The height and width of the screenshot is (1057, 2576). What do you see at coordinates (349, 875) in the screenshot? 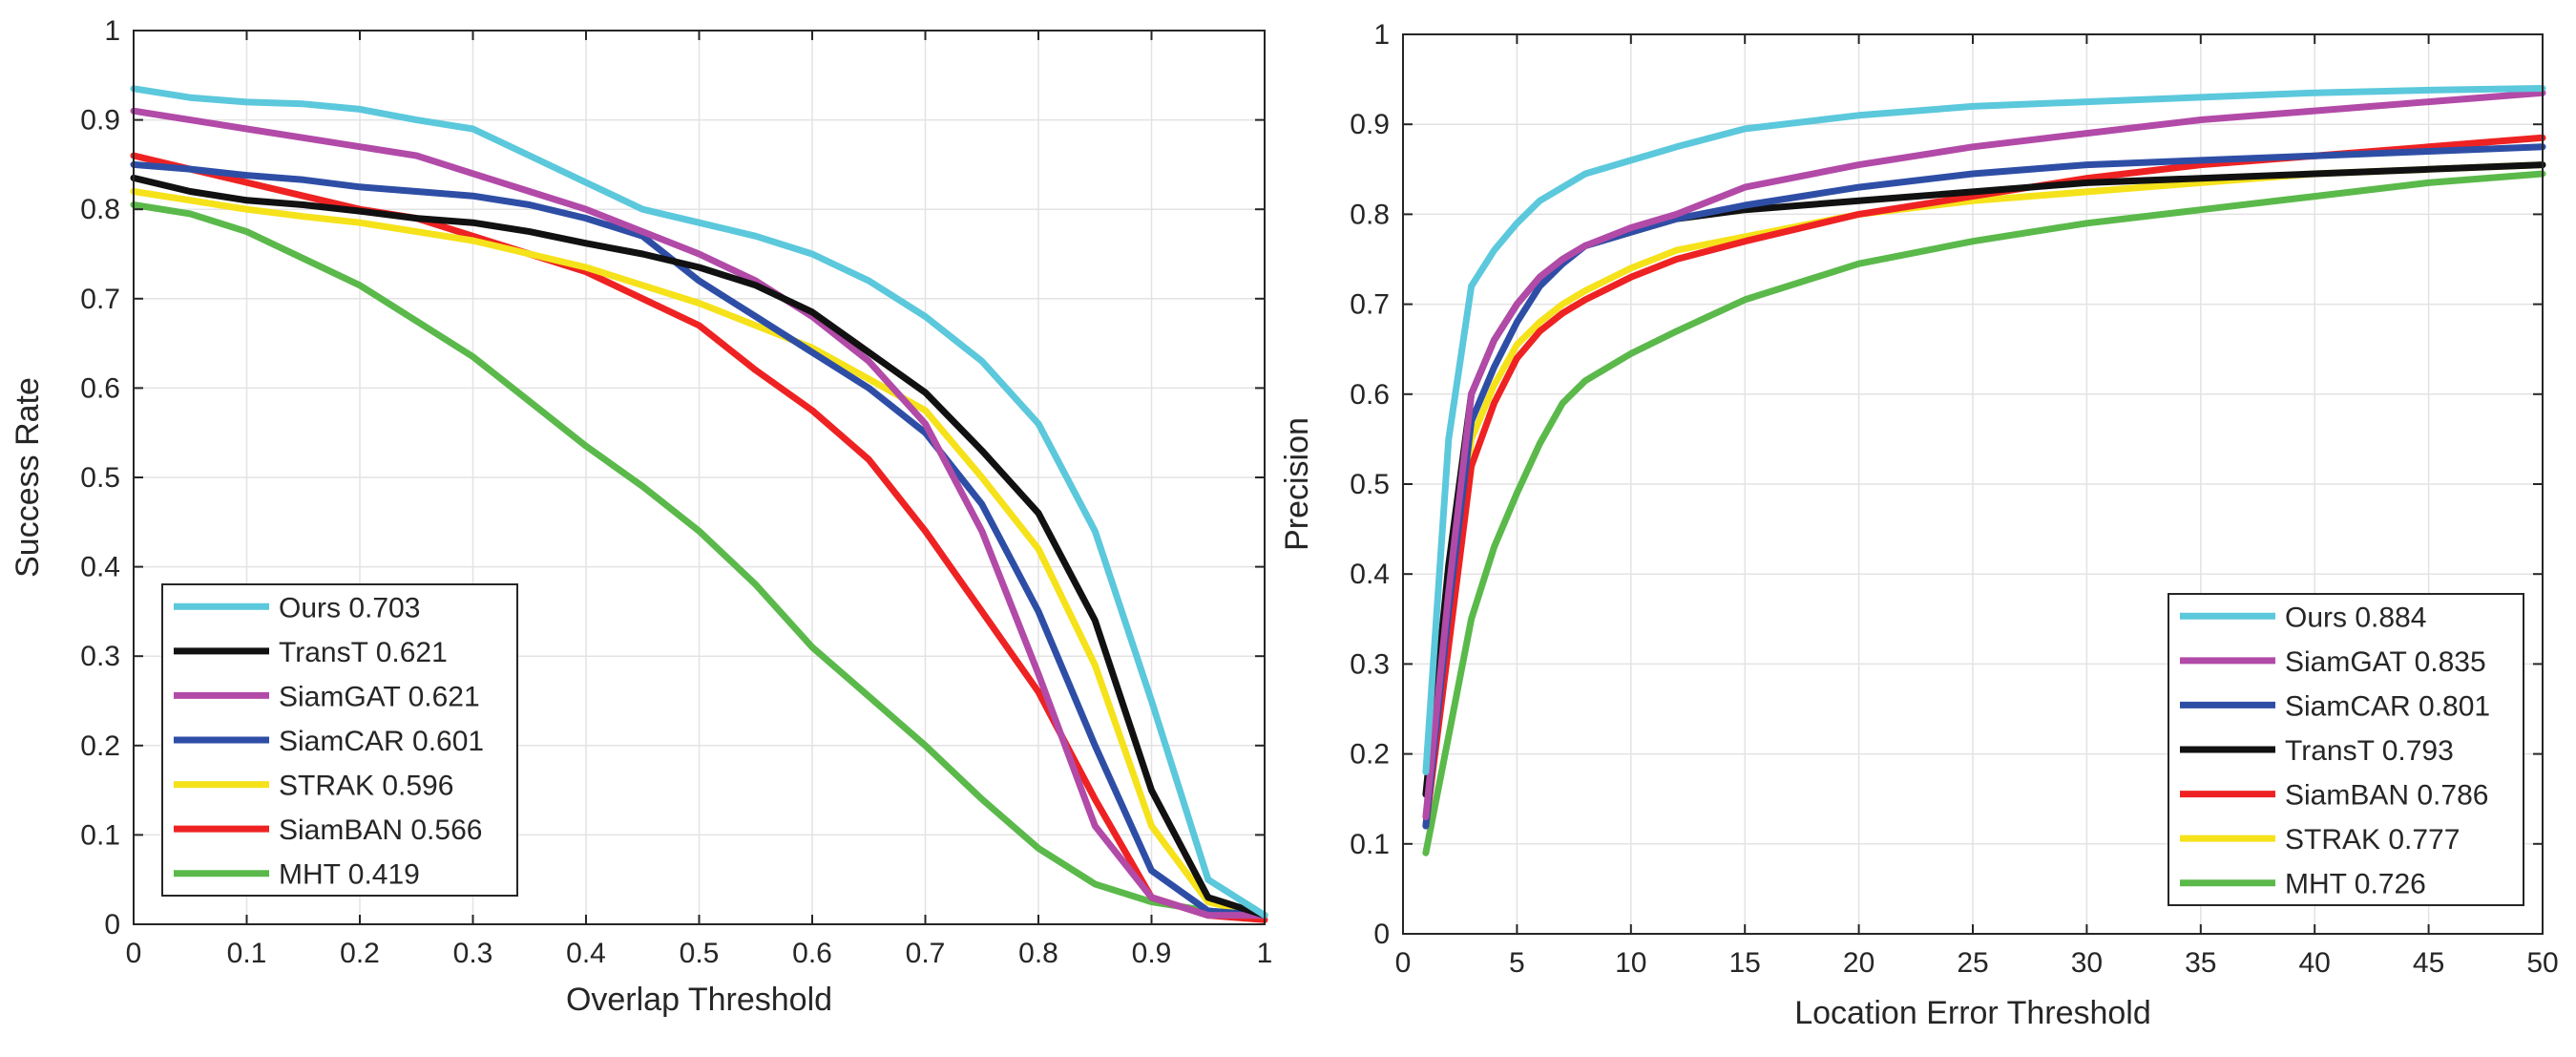
I see `legend-label-mht: MHT 0.419` at bounding box center [349, 875].